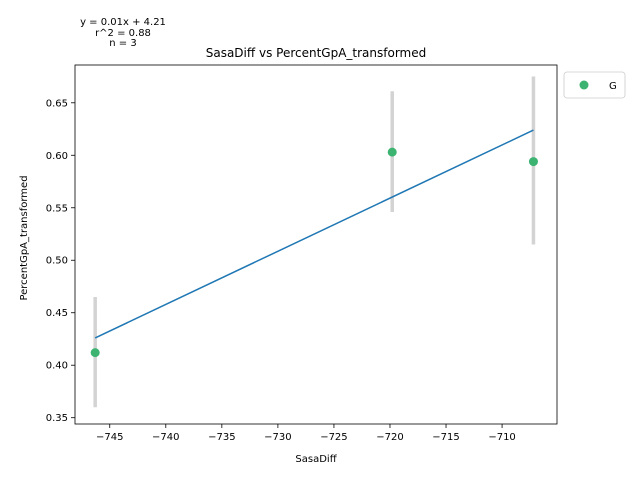  Describe the element at coordinates (445, 437) in the screenshot. I see `x-tick-label: −715` at that location.